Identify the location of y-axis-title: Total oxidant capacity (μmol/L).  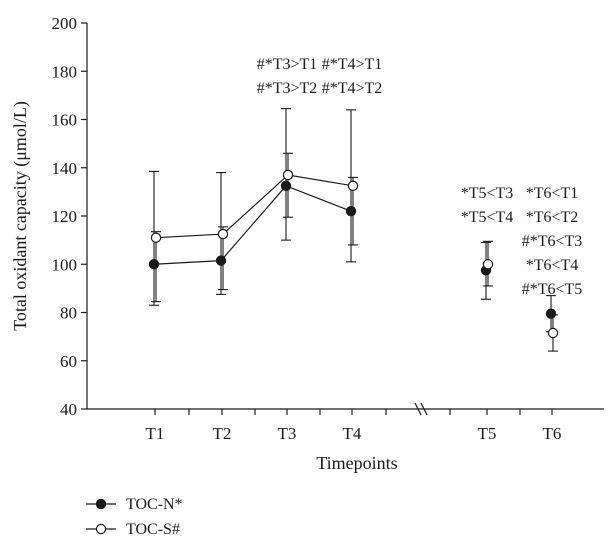
(20, 216).